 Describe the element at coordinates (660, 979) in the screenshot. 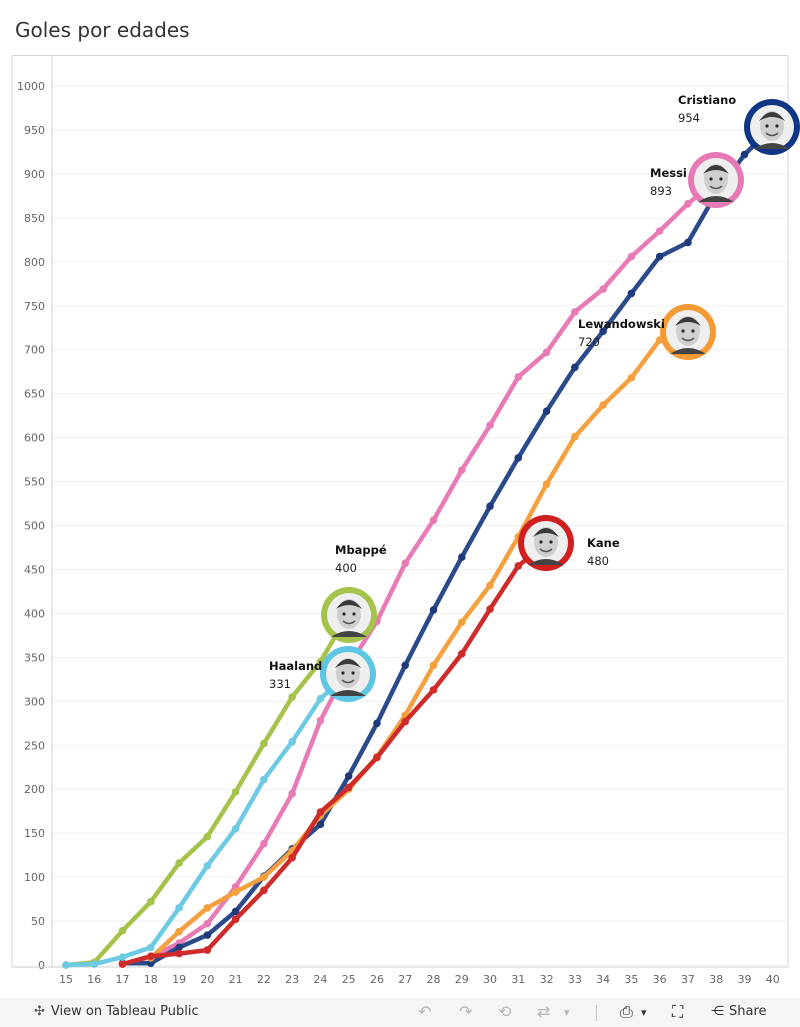

I see `x-tick-label-36: 36` at that location.